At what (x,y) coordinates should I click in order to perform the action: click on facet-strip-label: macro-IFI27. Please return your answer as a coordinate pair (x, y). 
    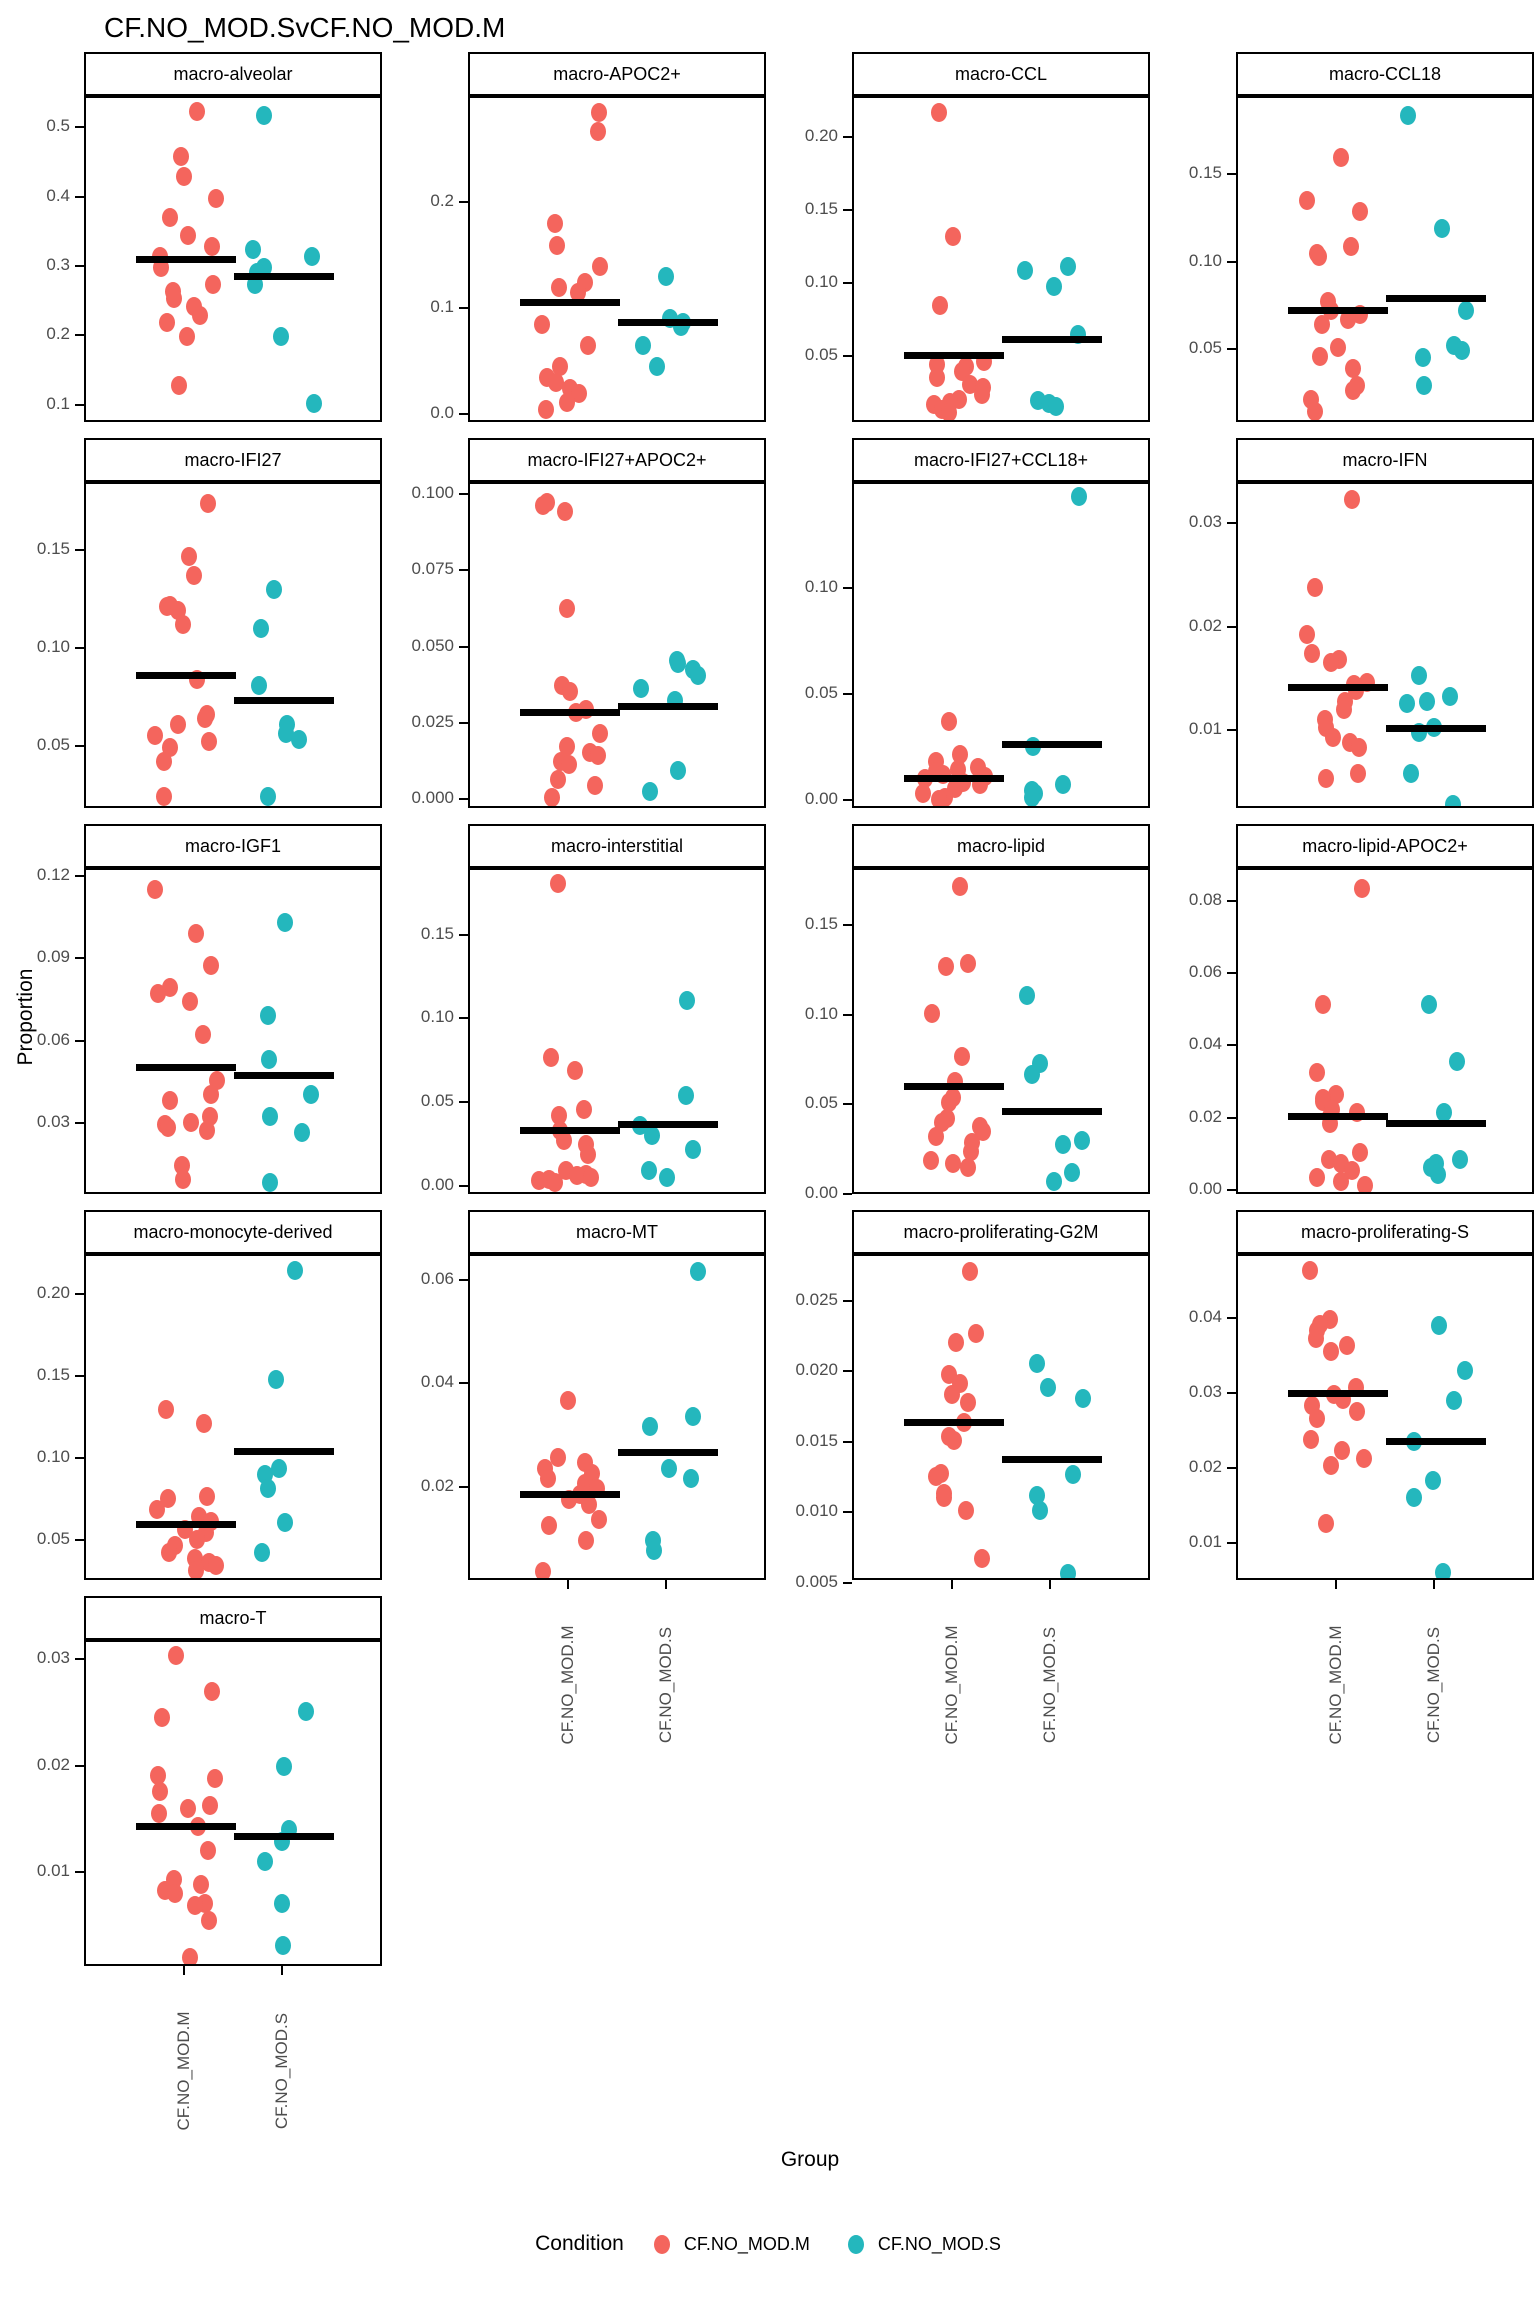
    Looking at the image, I should click on (233, 459).